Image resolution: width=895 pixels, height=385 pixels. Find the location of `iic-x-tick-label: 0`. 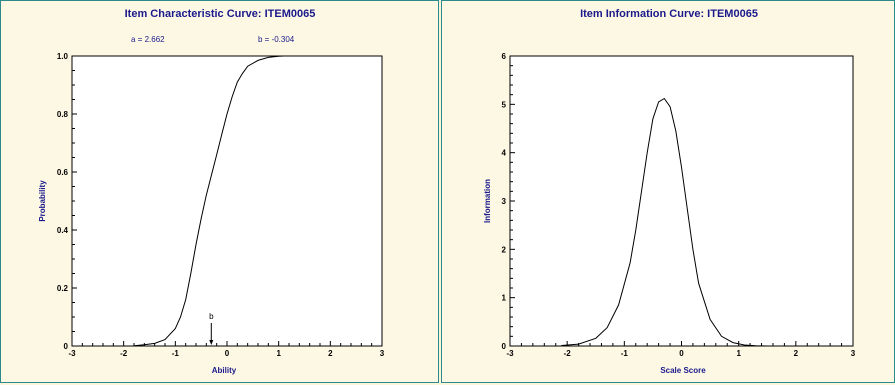

iic-x-tick-label: 0 is located at coordinates (681, 353).